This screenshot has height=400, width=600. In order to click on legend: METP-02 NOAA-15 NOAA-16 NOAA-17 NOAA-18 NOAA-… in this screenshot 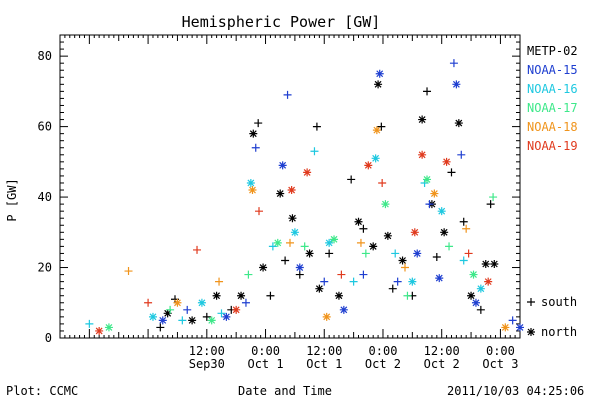, I will do `click(552, 98)`.